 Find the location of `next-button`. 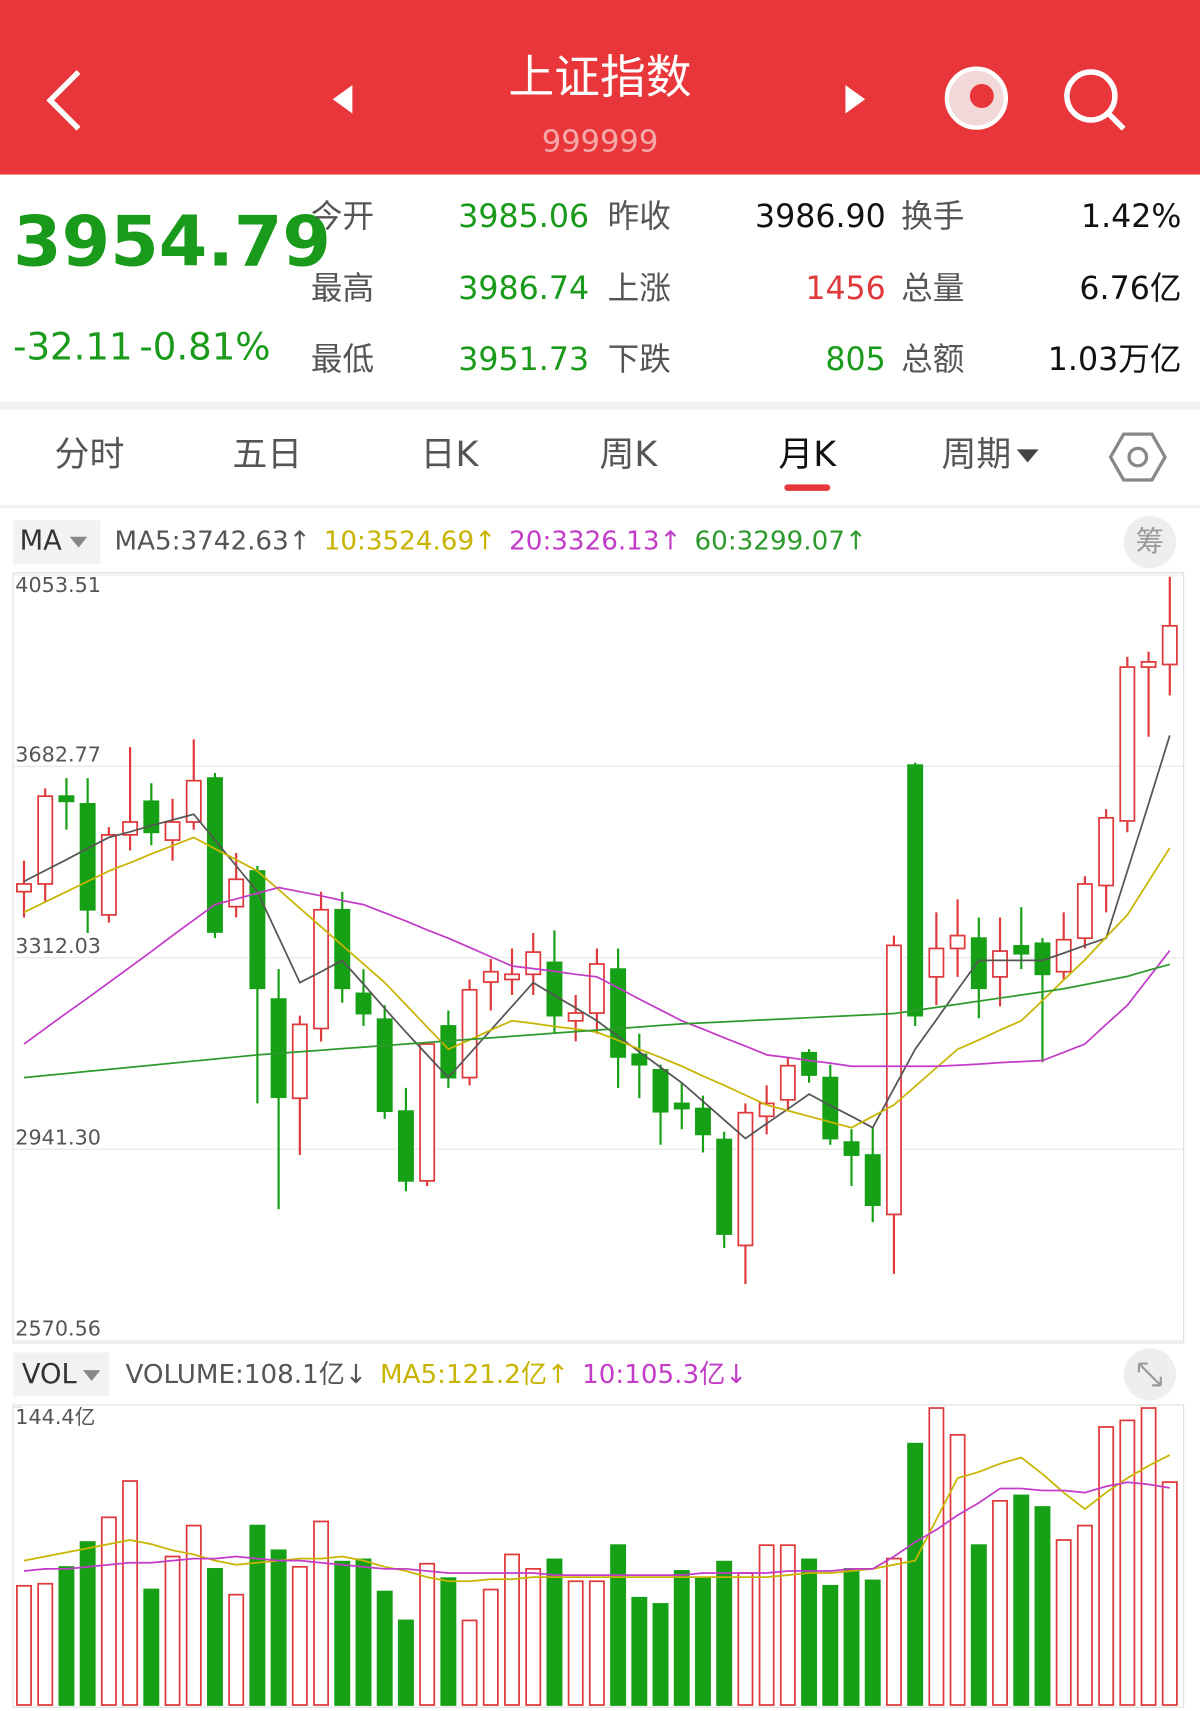

next-button is located at coordinates (855, 99).